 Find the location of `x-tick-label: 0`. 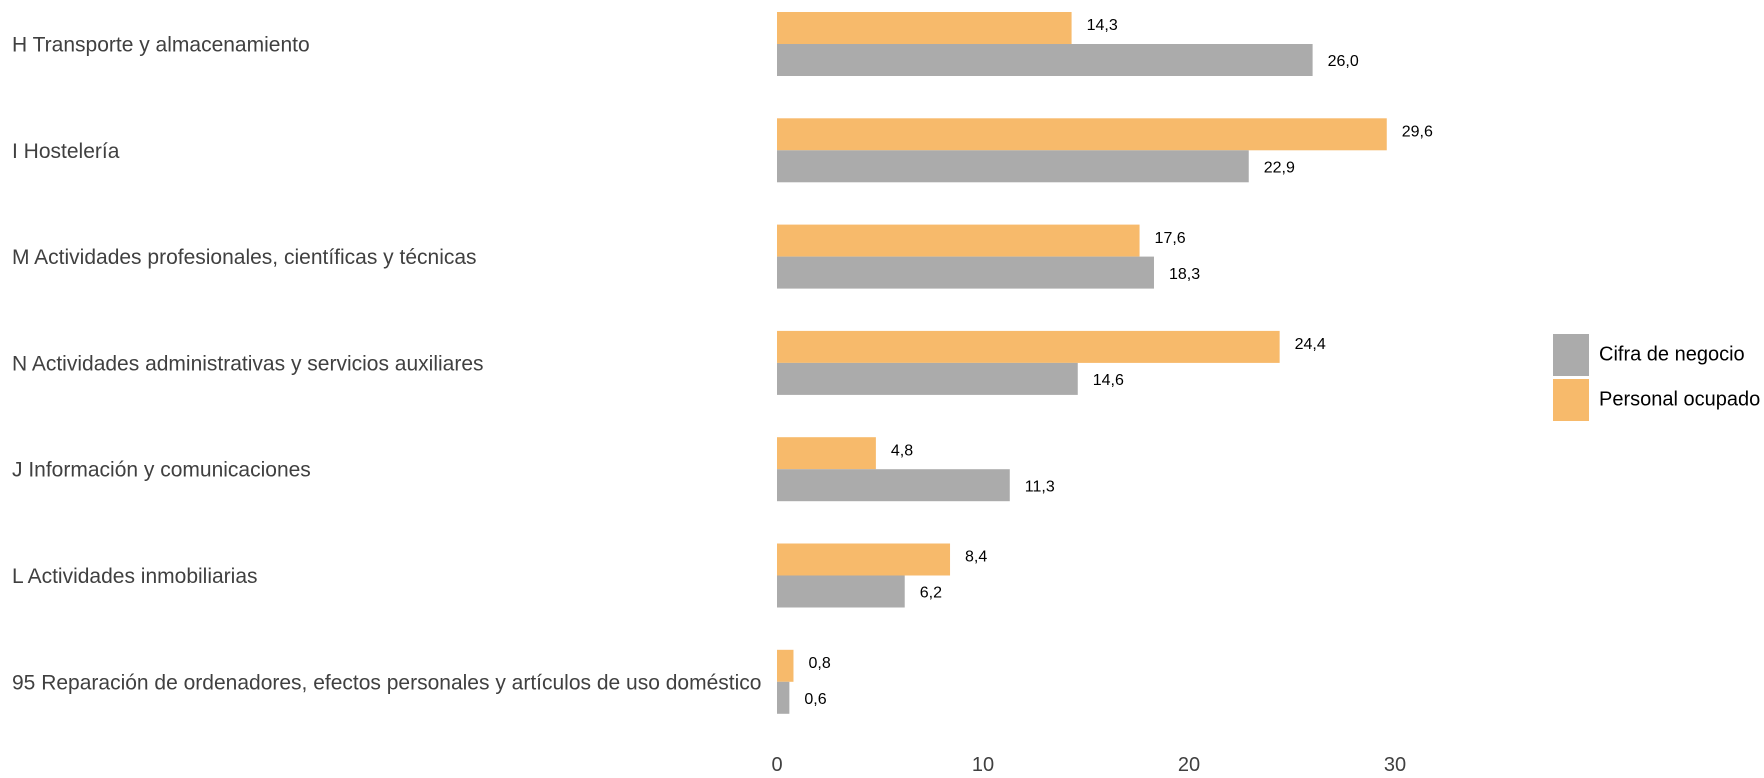

x-tick-label: 0 is located at coordinates (776, 765).